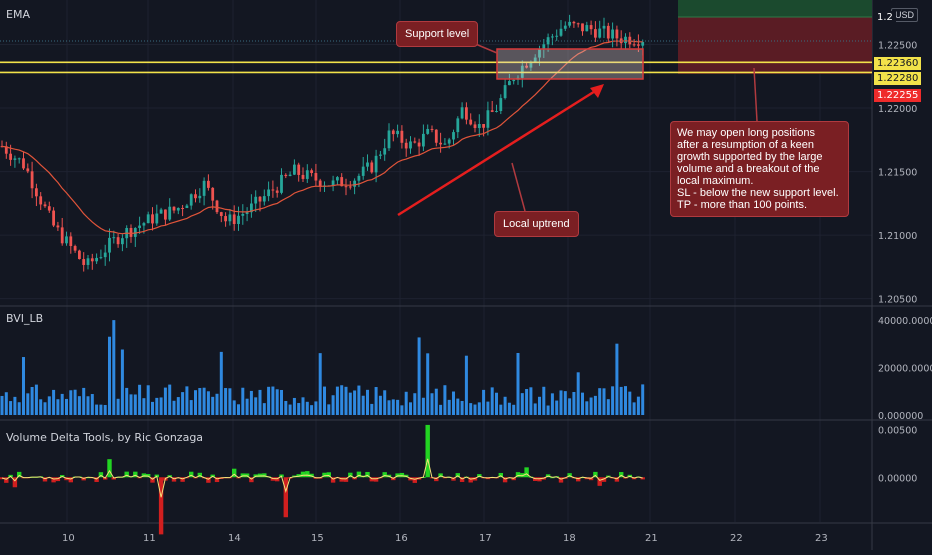 This screenshot has height=555, width=932. What do you see at coordinates (437, 34) in the screenshot?
I see `support-level-label: Support level` at bounding box center [437, 34].